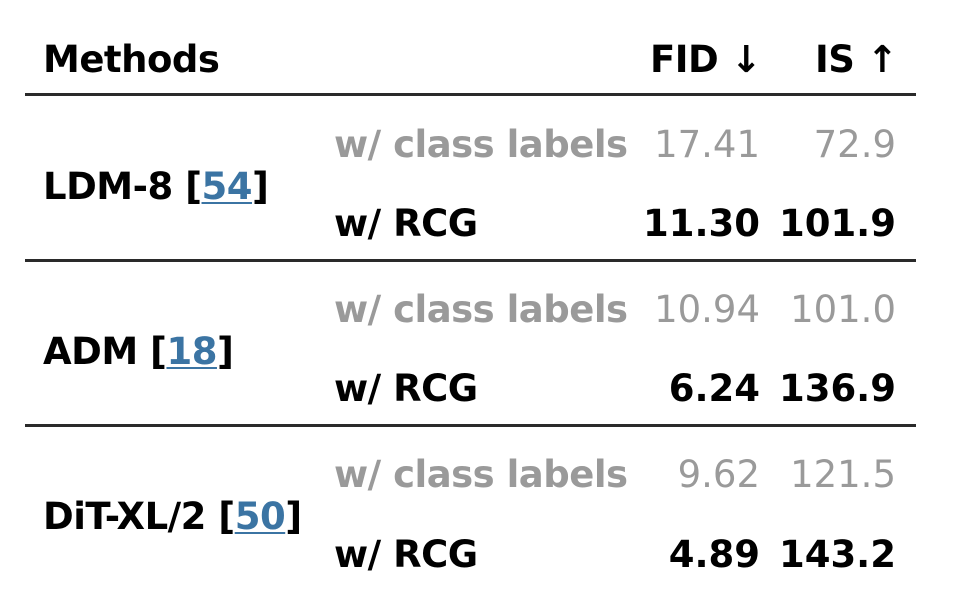  I want to click on fid-value: 6.24, so click(714, 388).